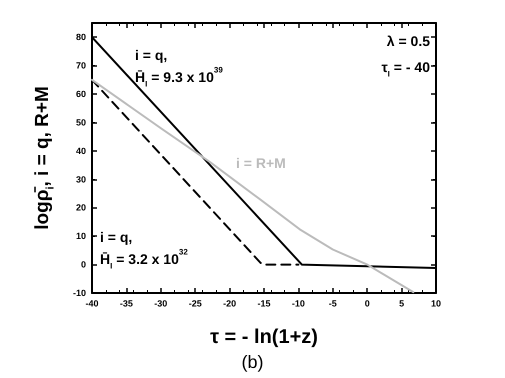  I want to click on y-tick-label: -10, so click(79, 293).